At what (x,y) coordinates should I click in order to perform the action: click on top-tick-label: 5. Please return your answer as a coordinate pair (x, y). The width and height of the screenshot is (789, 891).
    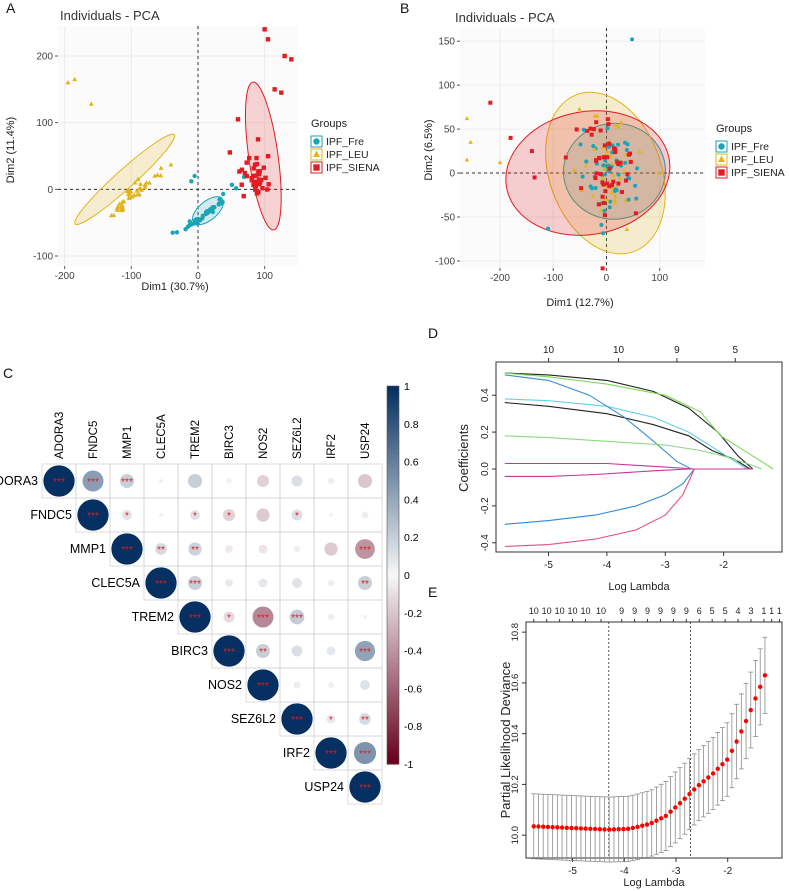
    Looking at the image, I should click on (712, 611).